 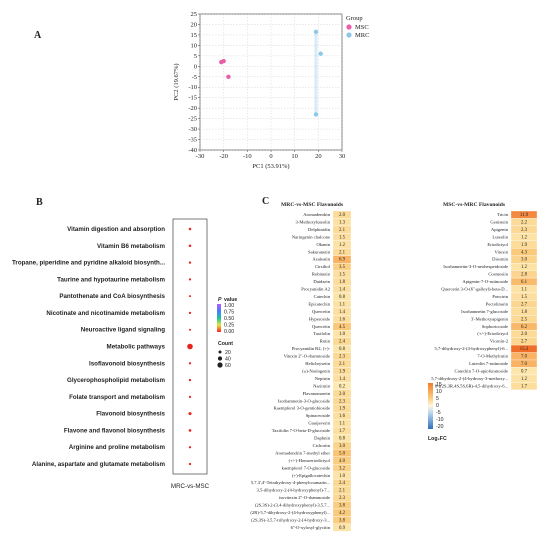 What do you see at coordinates (192, 98) in the screenshot?
I see `pca-tick-label-y: -15` at bounding box center [192, 98].